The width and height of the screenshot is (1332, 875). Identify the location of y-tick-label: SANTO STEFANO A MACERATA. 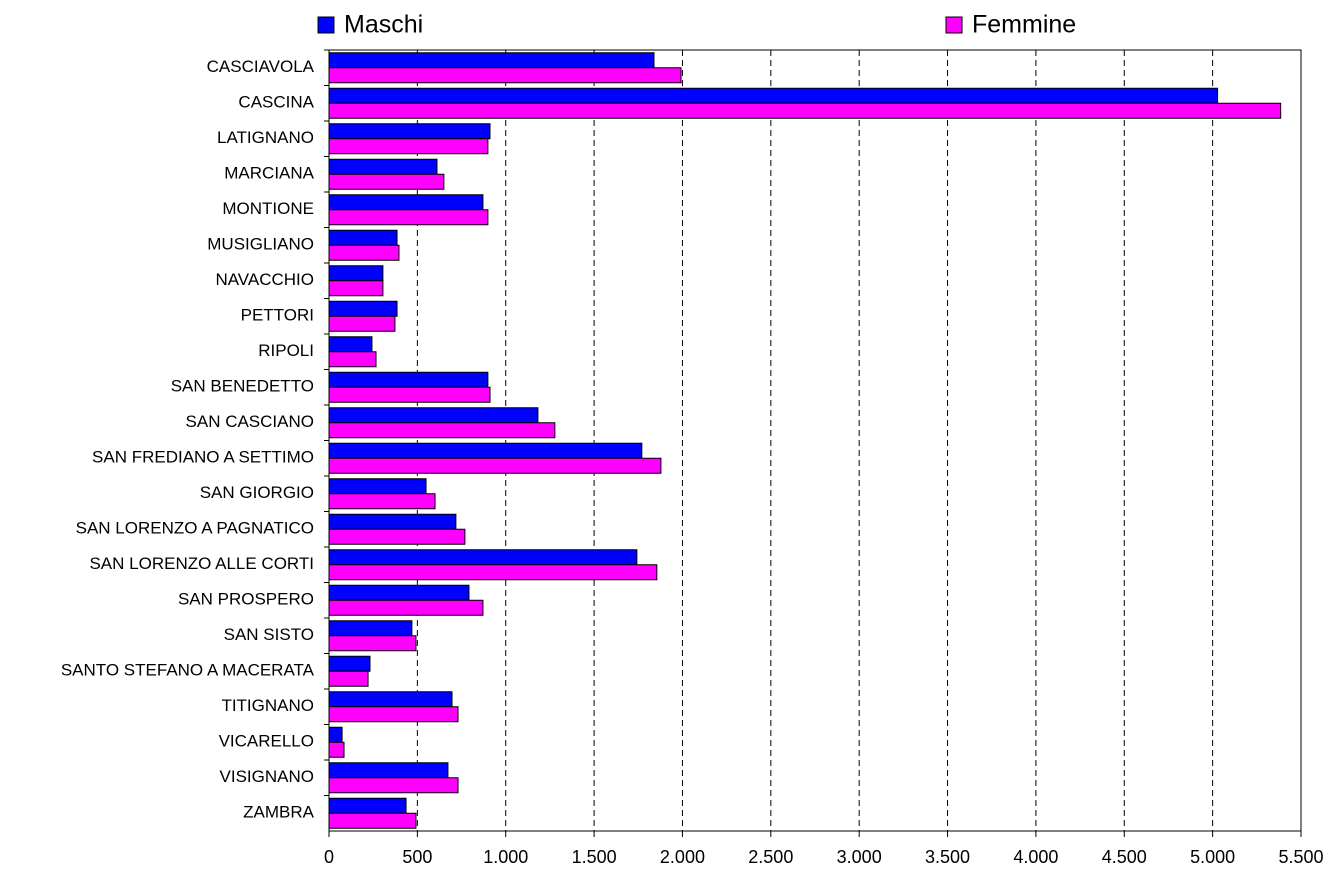
(188, 670).